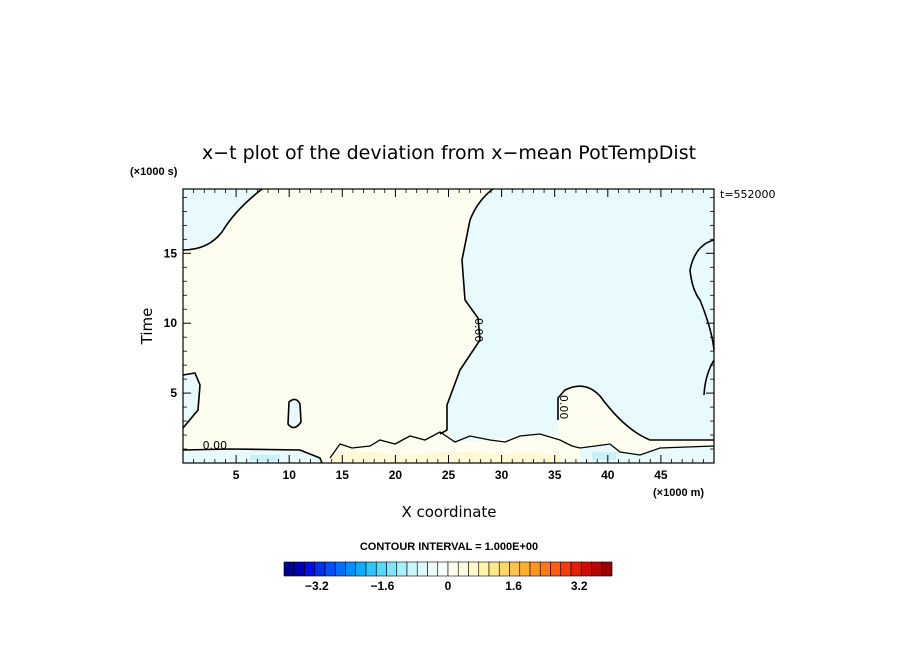 The image size is (904, 654). What do you see at coordinates (396, 475) in the screenshot?
I see `x-tick-label: 20` at bounding box center [396, 475].